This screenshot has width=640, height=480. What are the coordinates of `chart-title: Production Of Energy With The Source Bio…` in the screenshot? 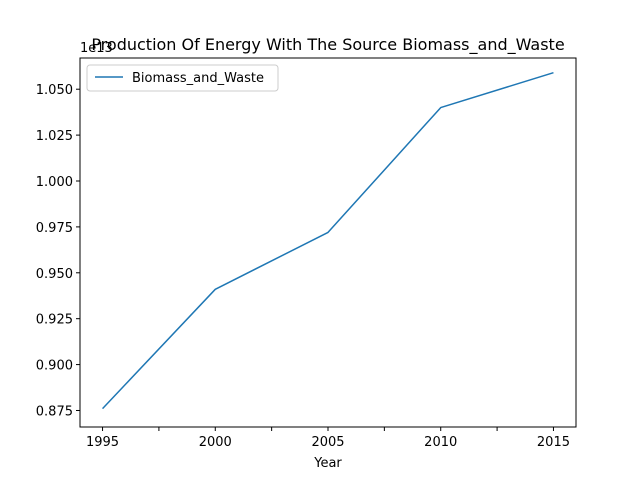 It's located at (327, 45).